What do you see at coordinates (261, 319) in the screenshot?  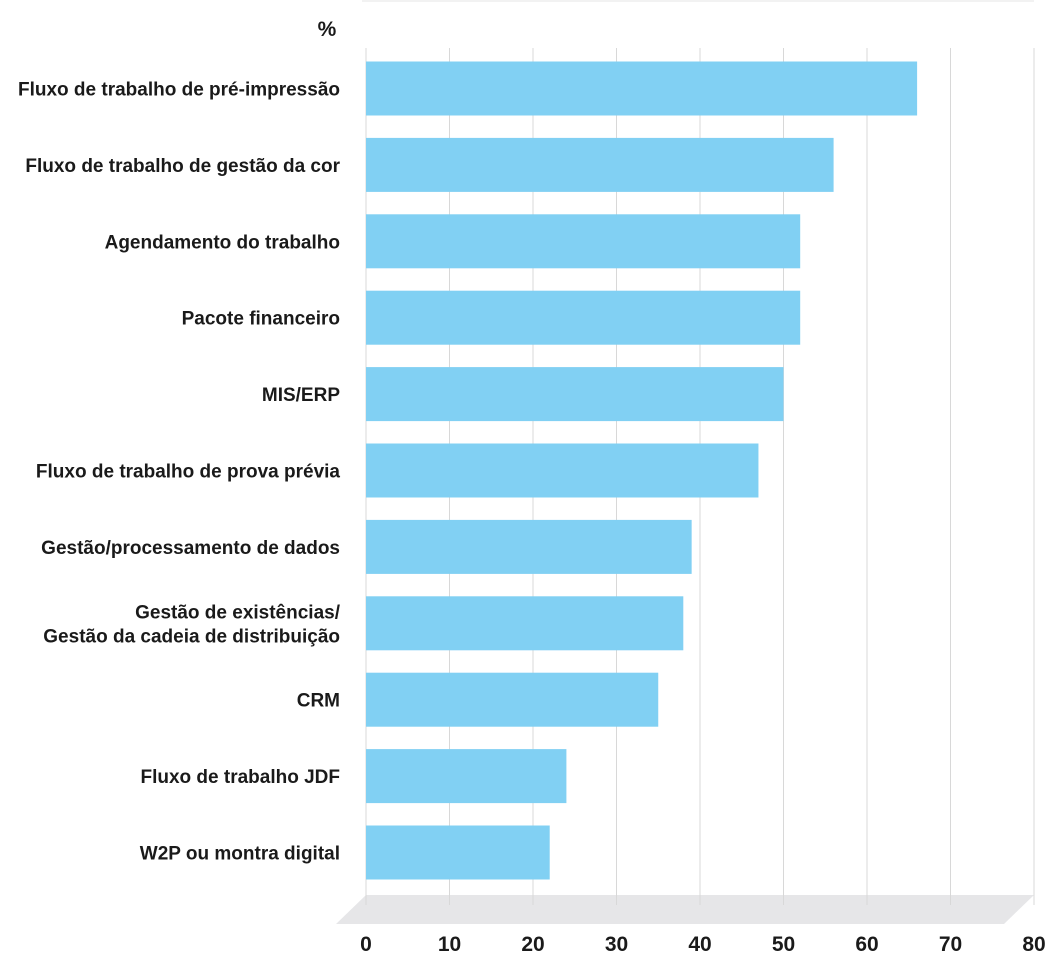 I see `category-label: Pacote financeiro` at bounding box center [261, 319].